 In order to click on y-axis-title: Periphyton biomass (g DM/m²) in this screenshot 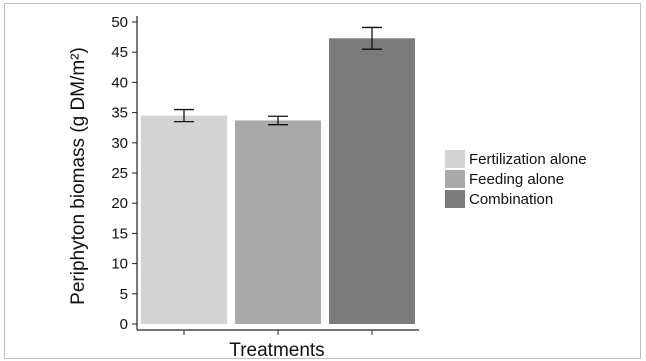, I will do `click(78, 176)`.